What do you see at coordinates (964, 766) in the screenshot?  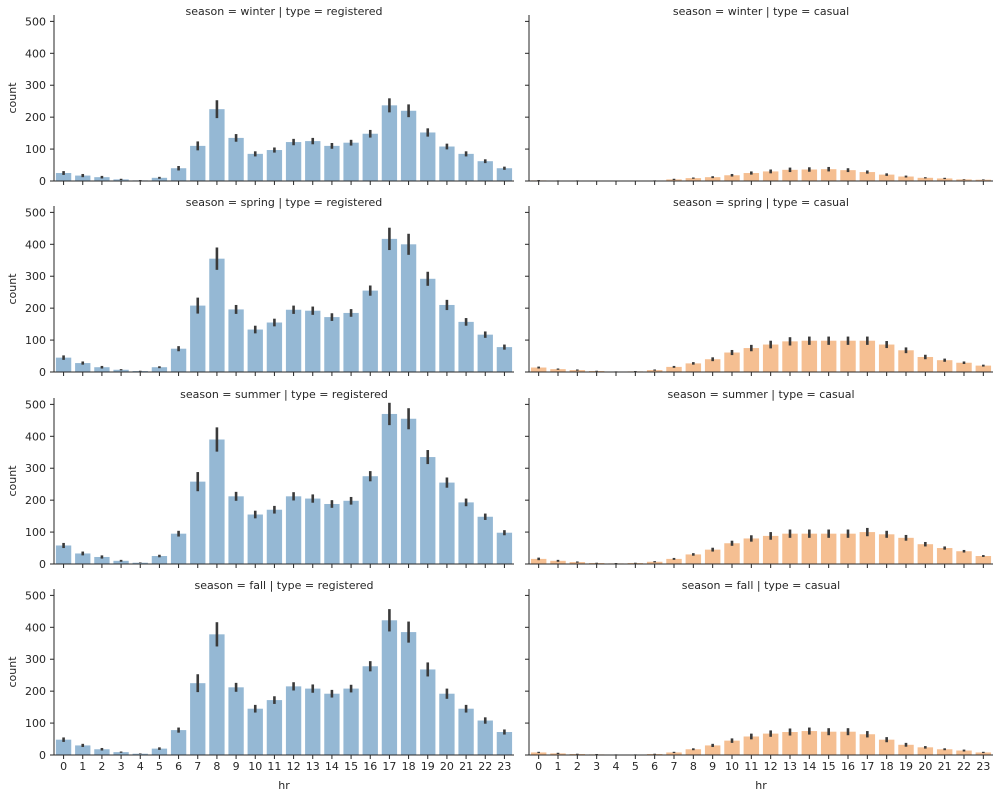 I see `x-tick-label: 22` at bounding box center [964, 766].